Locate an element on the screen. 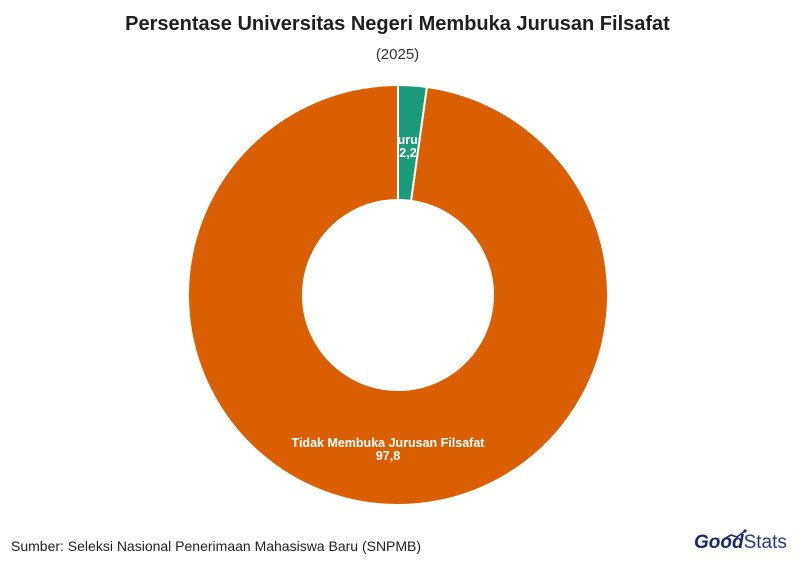  slice-value-text-0: 2,2 is located at coordinates (407, 153).